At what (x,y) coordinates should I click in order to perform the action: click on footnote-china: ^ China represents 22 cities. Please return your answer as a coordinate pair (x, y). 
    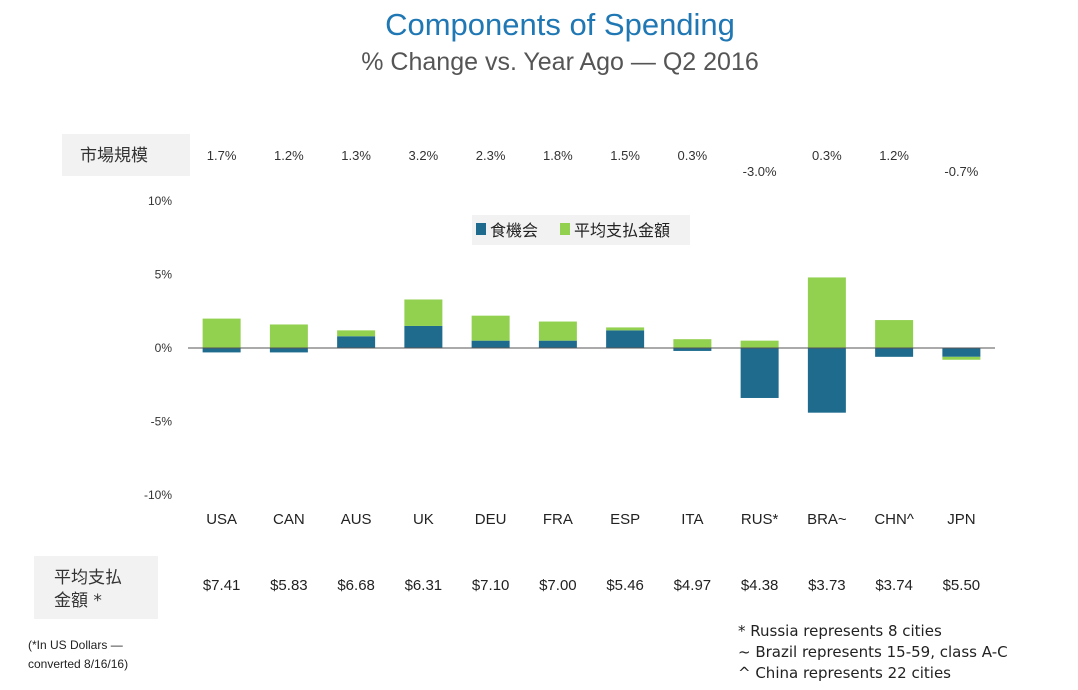
    Looking at the image, I should click on (844, 673).